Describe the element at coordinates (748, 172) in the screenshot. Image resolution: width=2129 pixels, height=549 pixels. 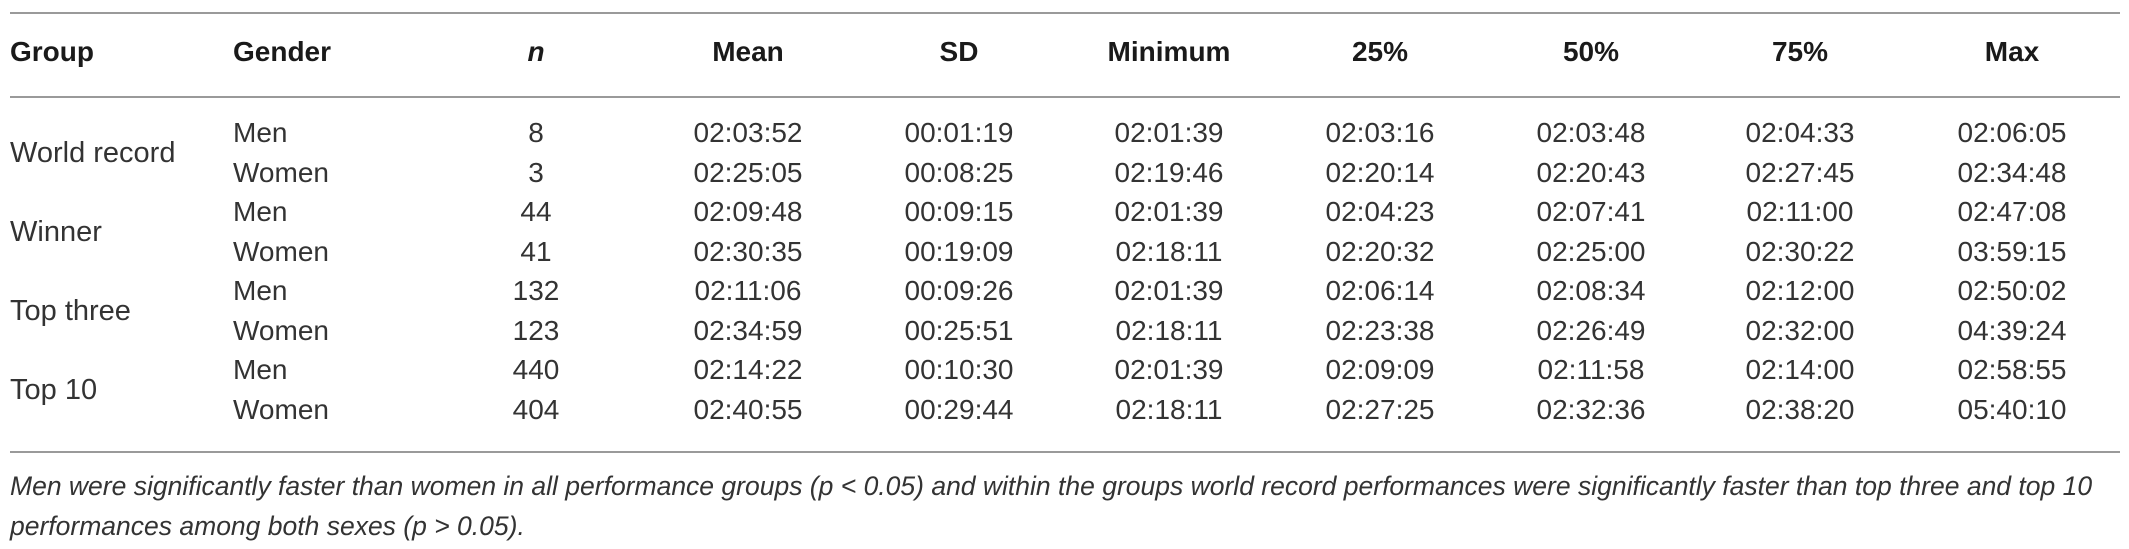
I see `cell-mean: 02:25:05` at that location.